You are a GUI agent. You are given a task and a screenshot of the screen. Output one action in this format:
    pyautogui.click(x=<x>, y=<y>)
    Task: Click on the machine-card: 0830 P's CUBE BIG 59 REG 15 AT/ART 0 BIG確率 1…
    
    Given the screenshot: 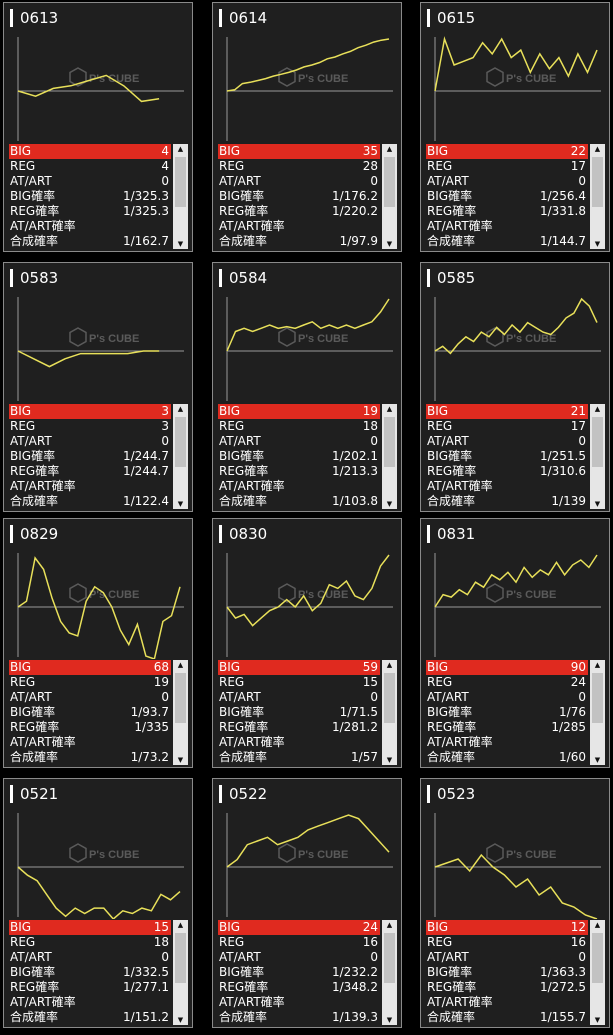 What is the action you would take?
    pyautogui.click(x=307, y=643)
    